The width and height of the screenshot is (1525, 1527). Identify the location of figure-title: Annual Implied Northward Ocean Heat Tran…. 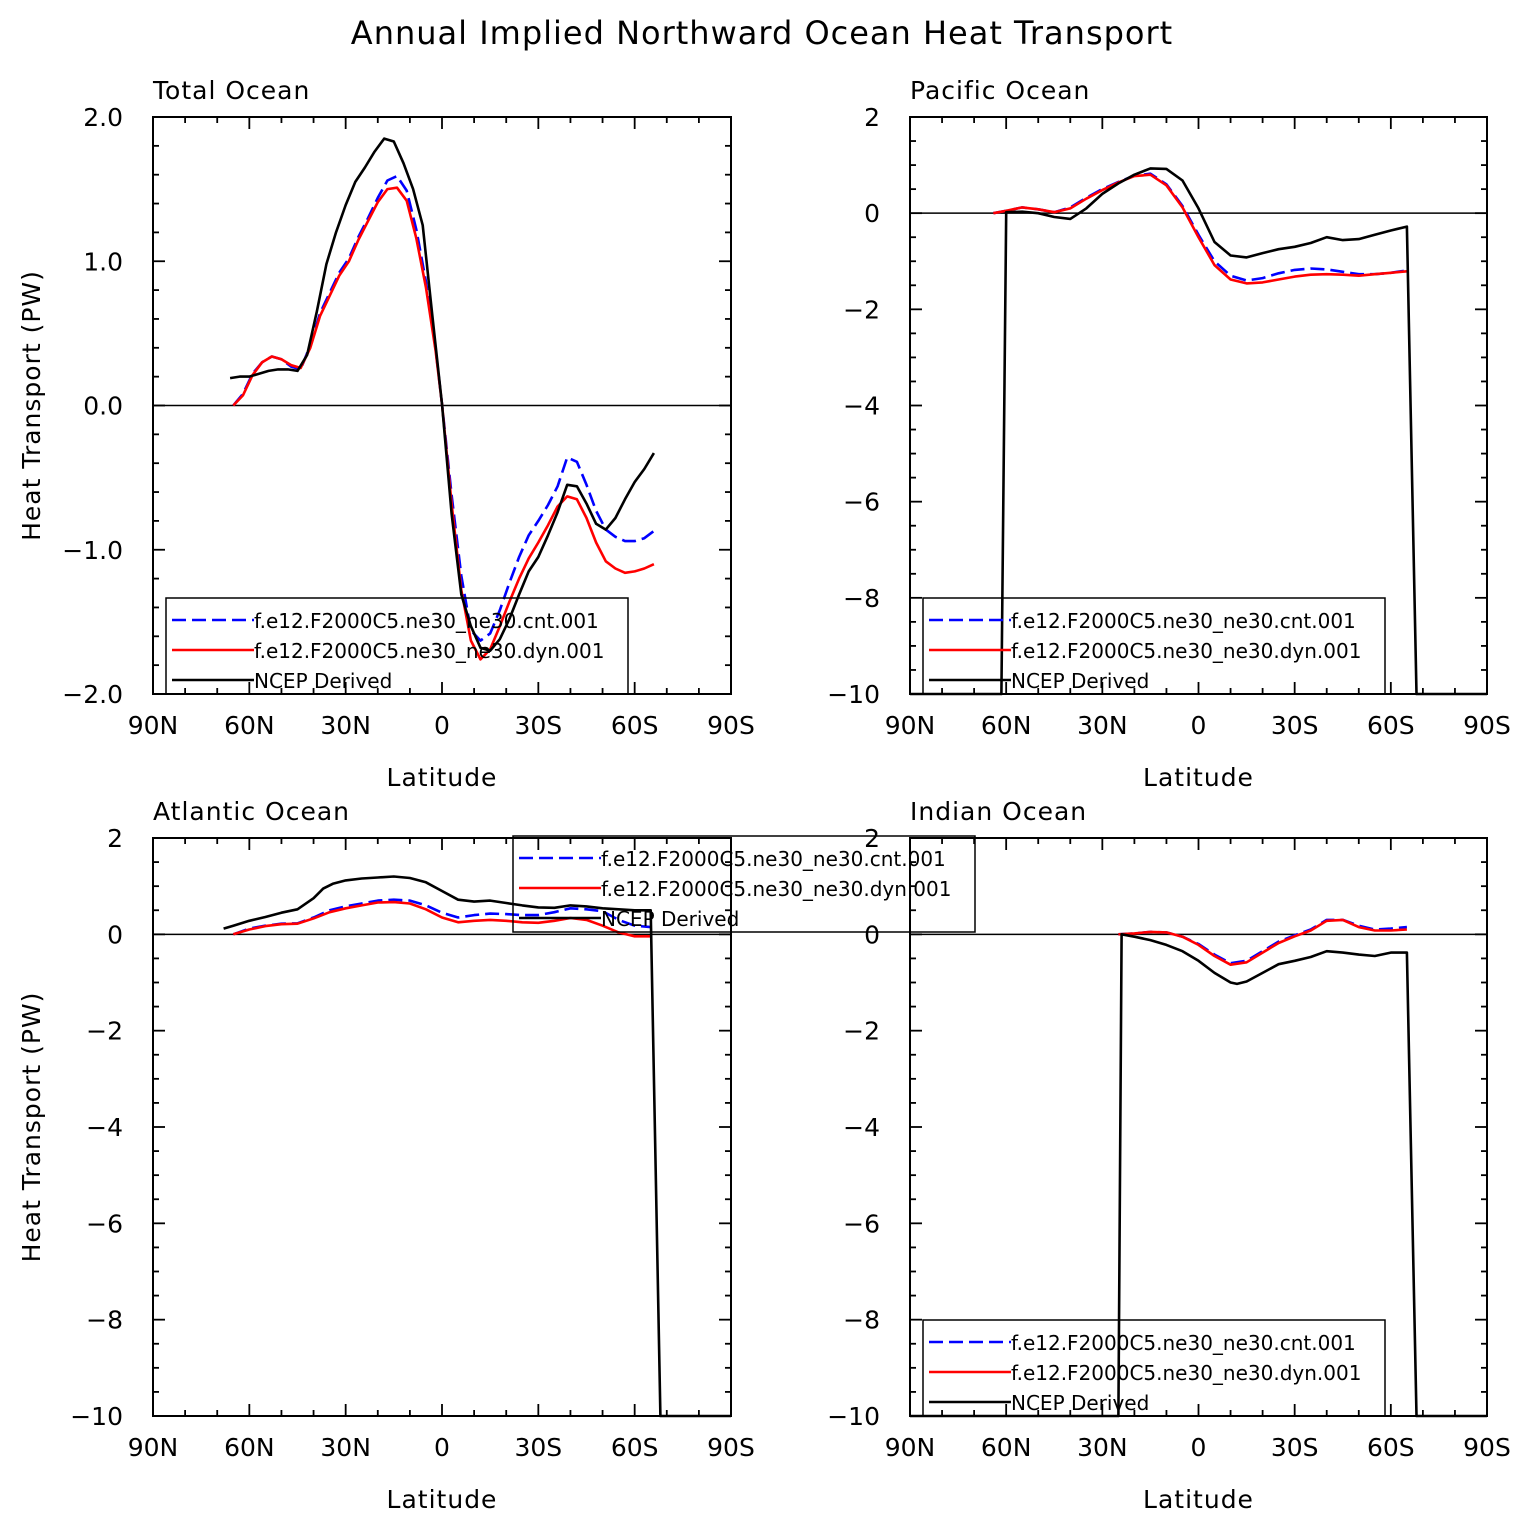
(762, 33).